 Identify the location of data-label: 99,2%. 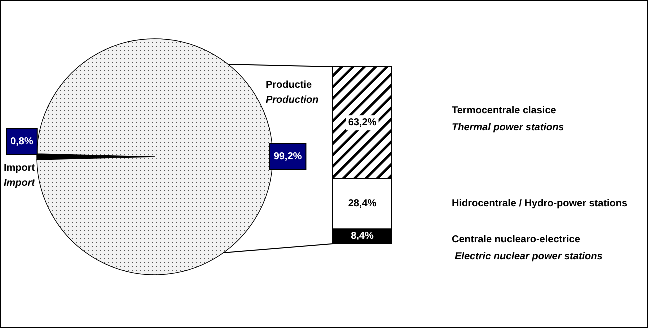
(288, 157).